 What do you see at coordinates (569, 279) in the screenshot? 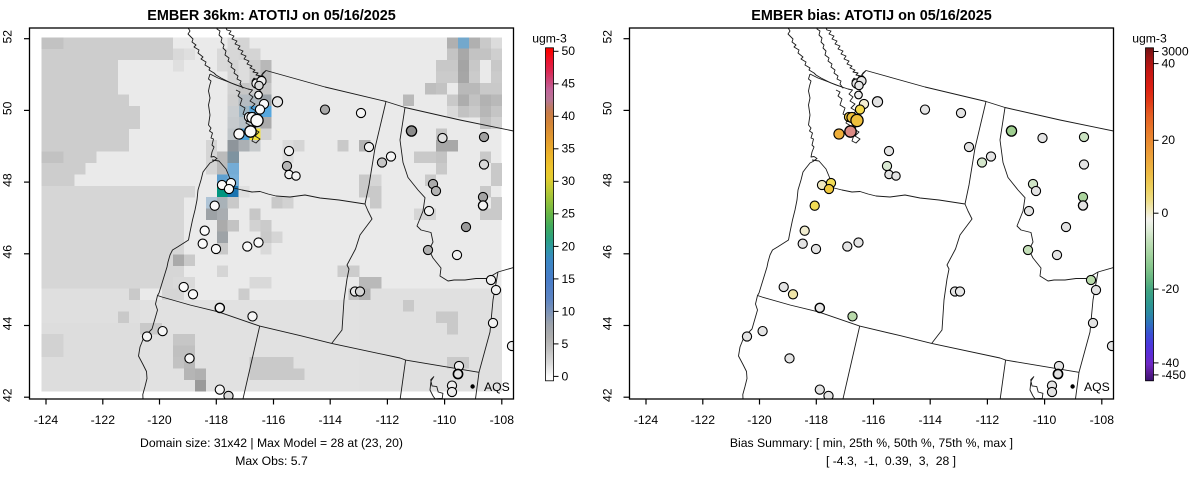
I see `svg-text: 15` at bounding box center [569, 279].